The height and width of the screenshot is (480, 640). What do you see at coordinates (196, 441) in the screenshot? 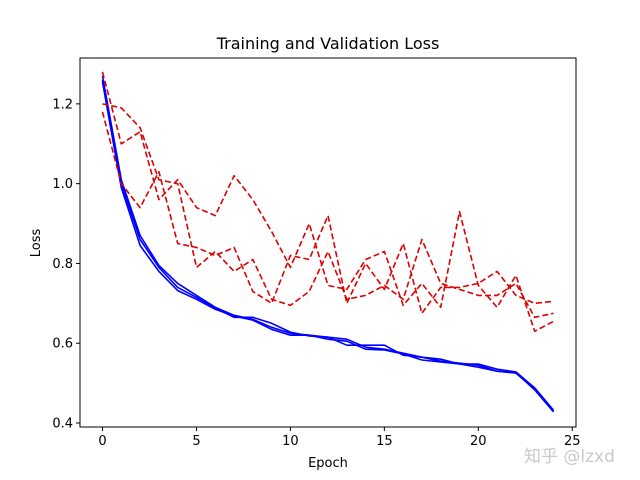
I see `x-tick-label: 5` at bounding box center [196, 441].